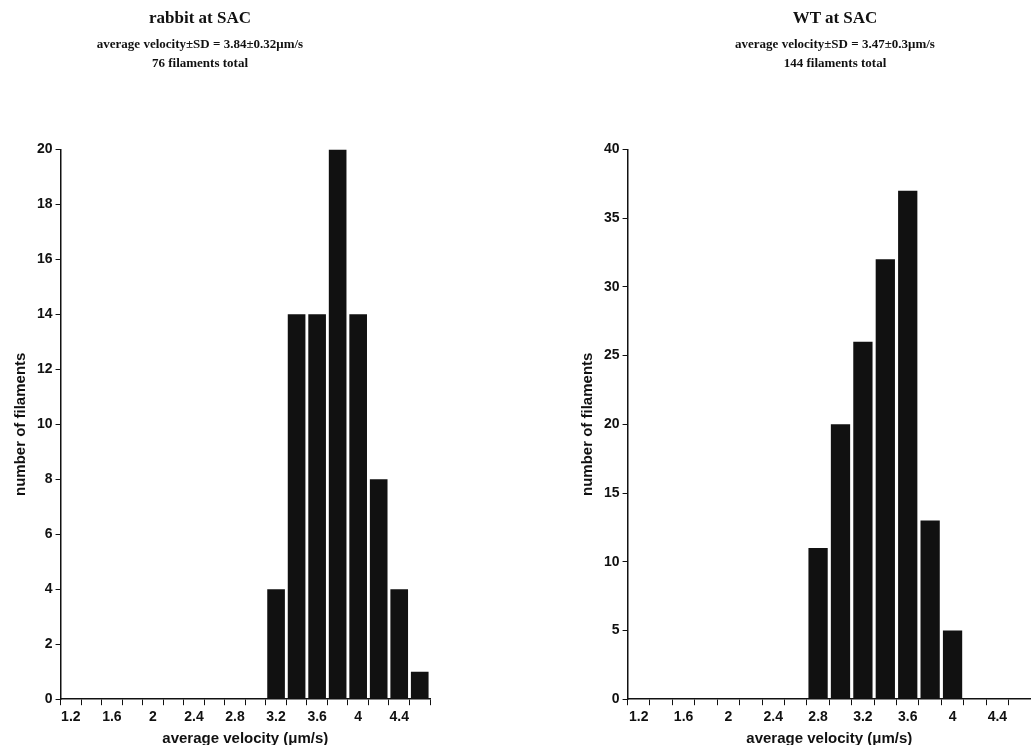  What do you see at coordinates (200, 18) in the screenshot?
I see `chart-title: rabbit at SAC` at bounding box center [200, 18].